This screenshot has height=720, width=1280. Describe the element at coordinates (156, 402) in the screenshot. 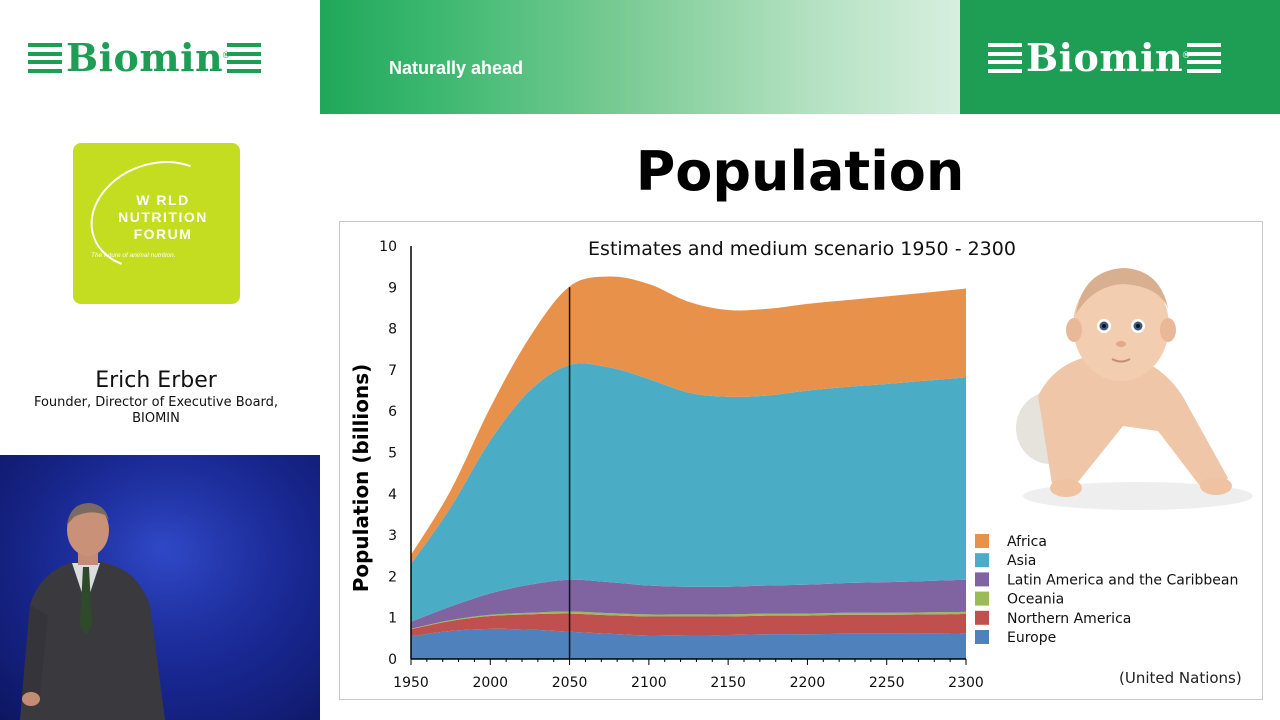

I see `speaker-role-line: Founder, Director of Executive Board,` at that location.